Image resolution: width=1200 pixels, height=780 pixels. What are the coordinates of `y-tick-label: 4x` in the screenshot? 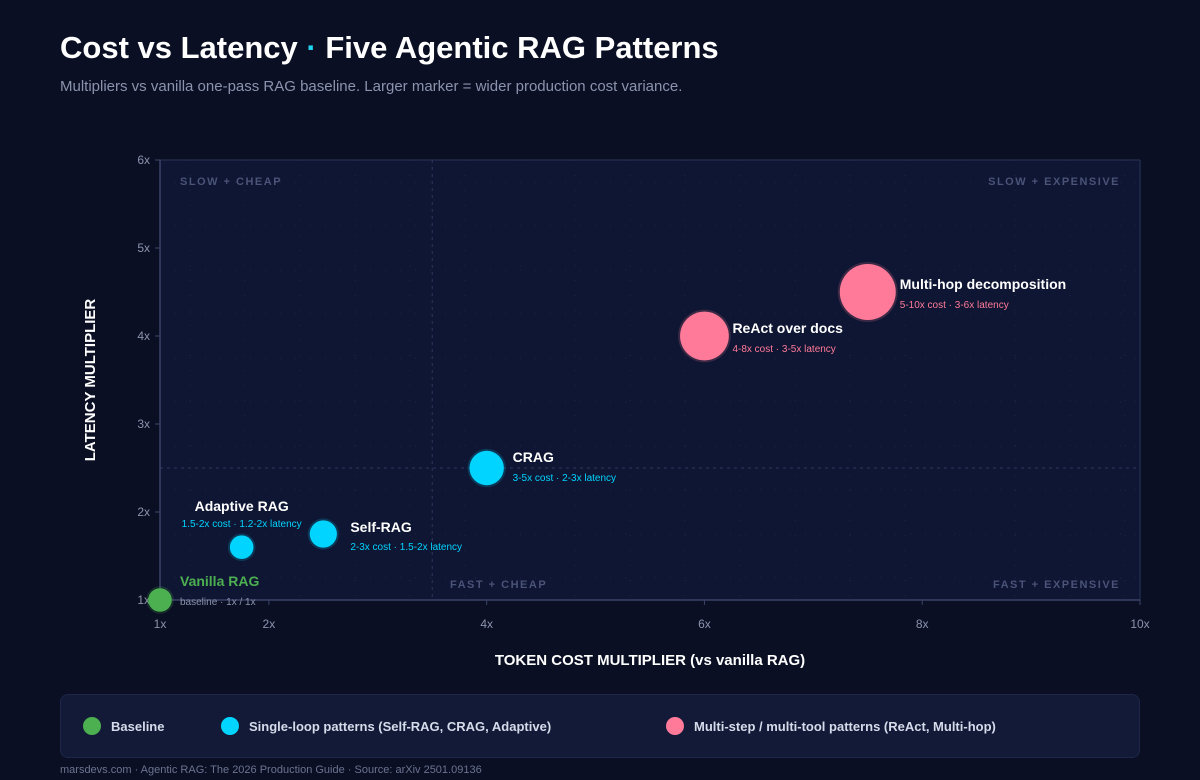 It's located at (143, 336).